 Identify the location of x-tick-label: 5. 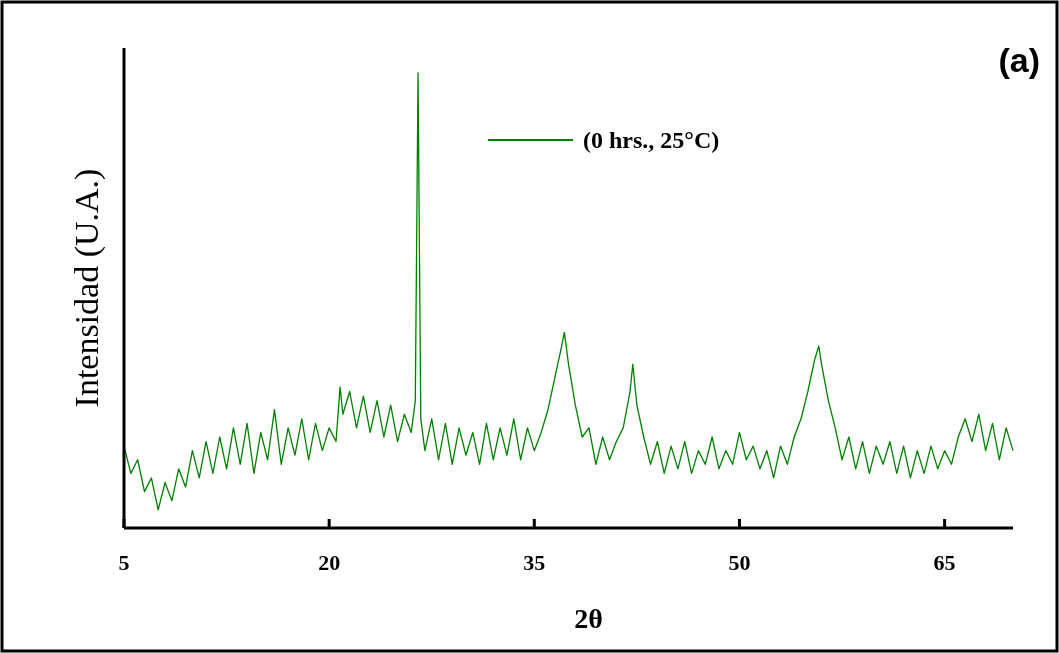
(124, 562).